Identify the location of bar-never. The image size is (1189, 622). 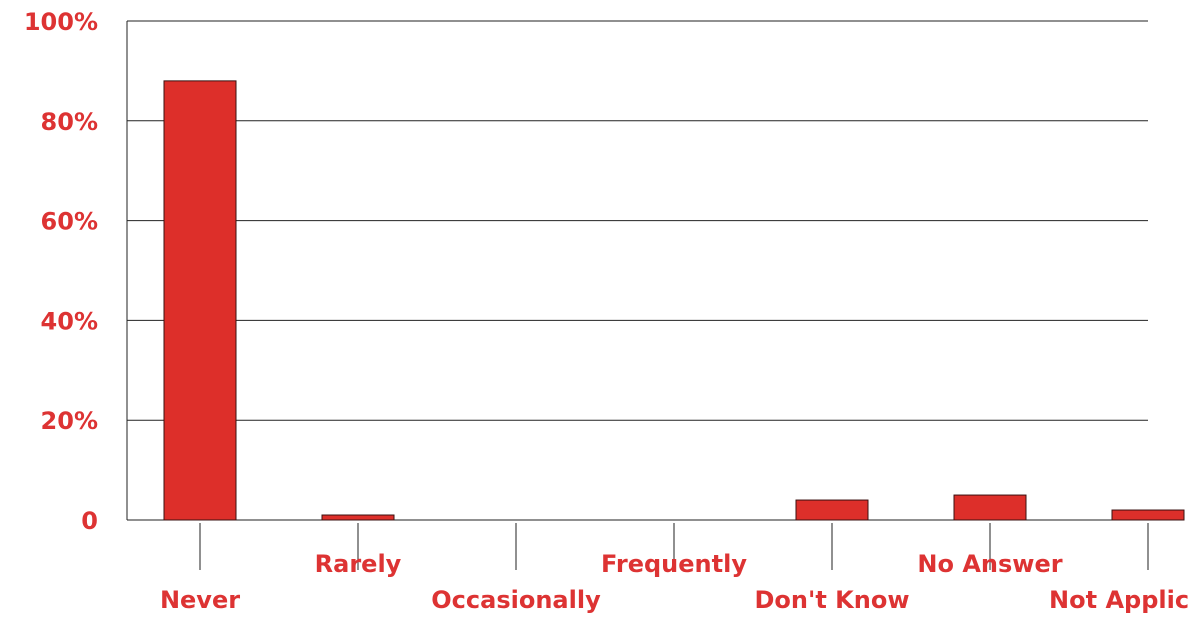
(200, 300).